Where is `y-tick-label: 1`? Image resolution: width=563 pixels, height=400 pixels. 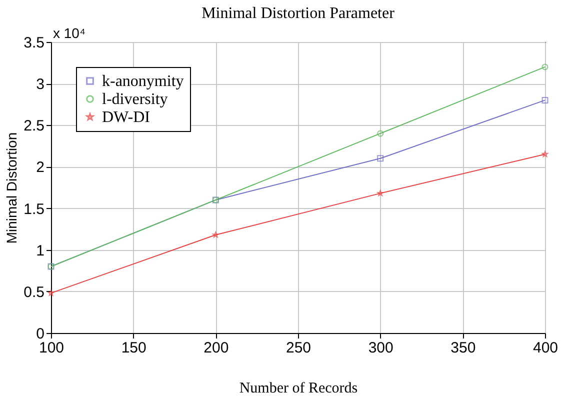 y-tick-label: 1 is located at coordinates (40, 251).